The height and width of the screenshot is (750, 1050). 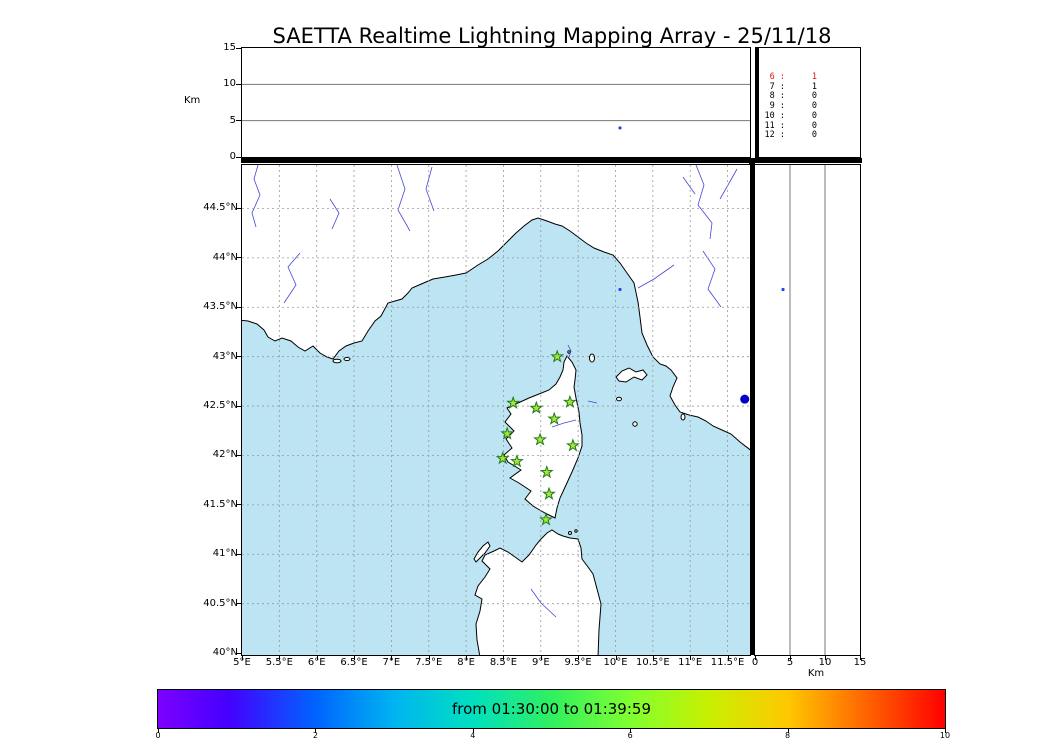 What do you see at coordinates (482, 552) in the screenshot?
I see `asinara-island` at bounding box center [482, 552].